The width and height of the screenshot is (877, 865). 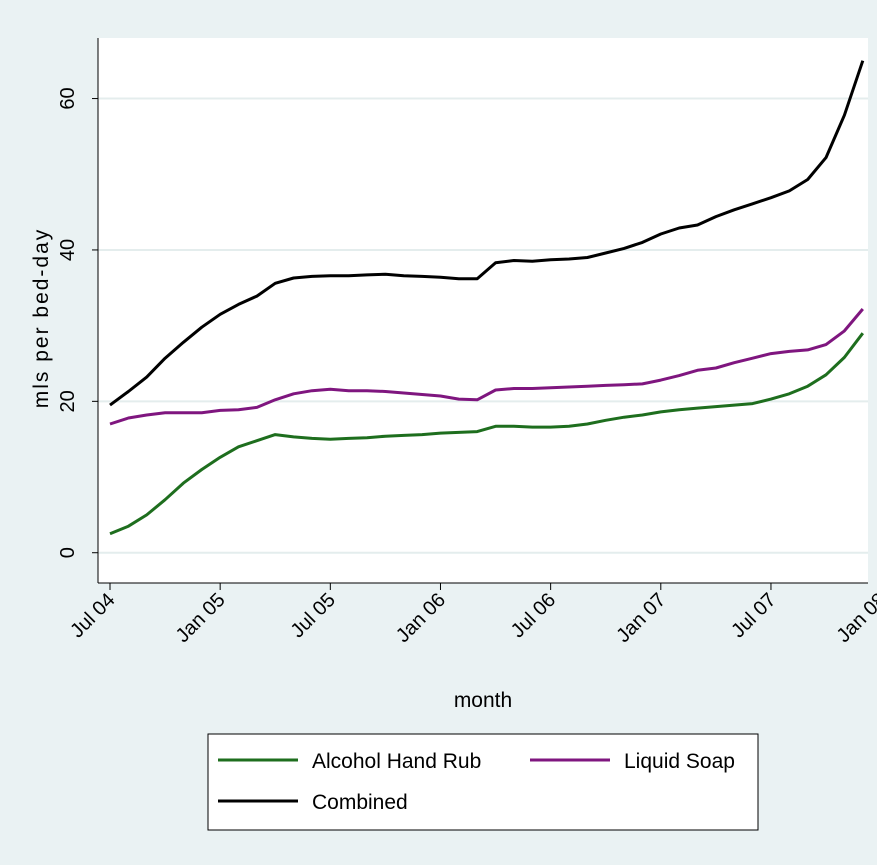 I want to click on y-tick-label: 20, so click(x=68, y=401).